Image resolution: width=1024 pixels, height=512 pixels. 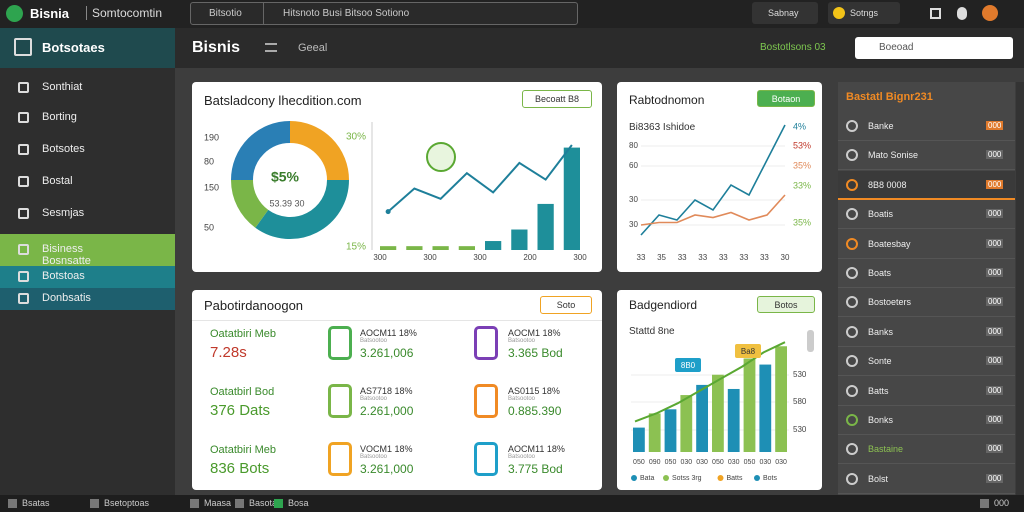 What do you see at coordinates (380, 257) in the screenshot?
I see `axis-label: 300` at bounding box center [380, 257].